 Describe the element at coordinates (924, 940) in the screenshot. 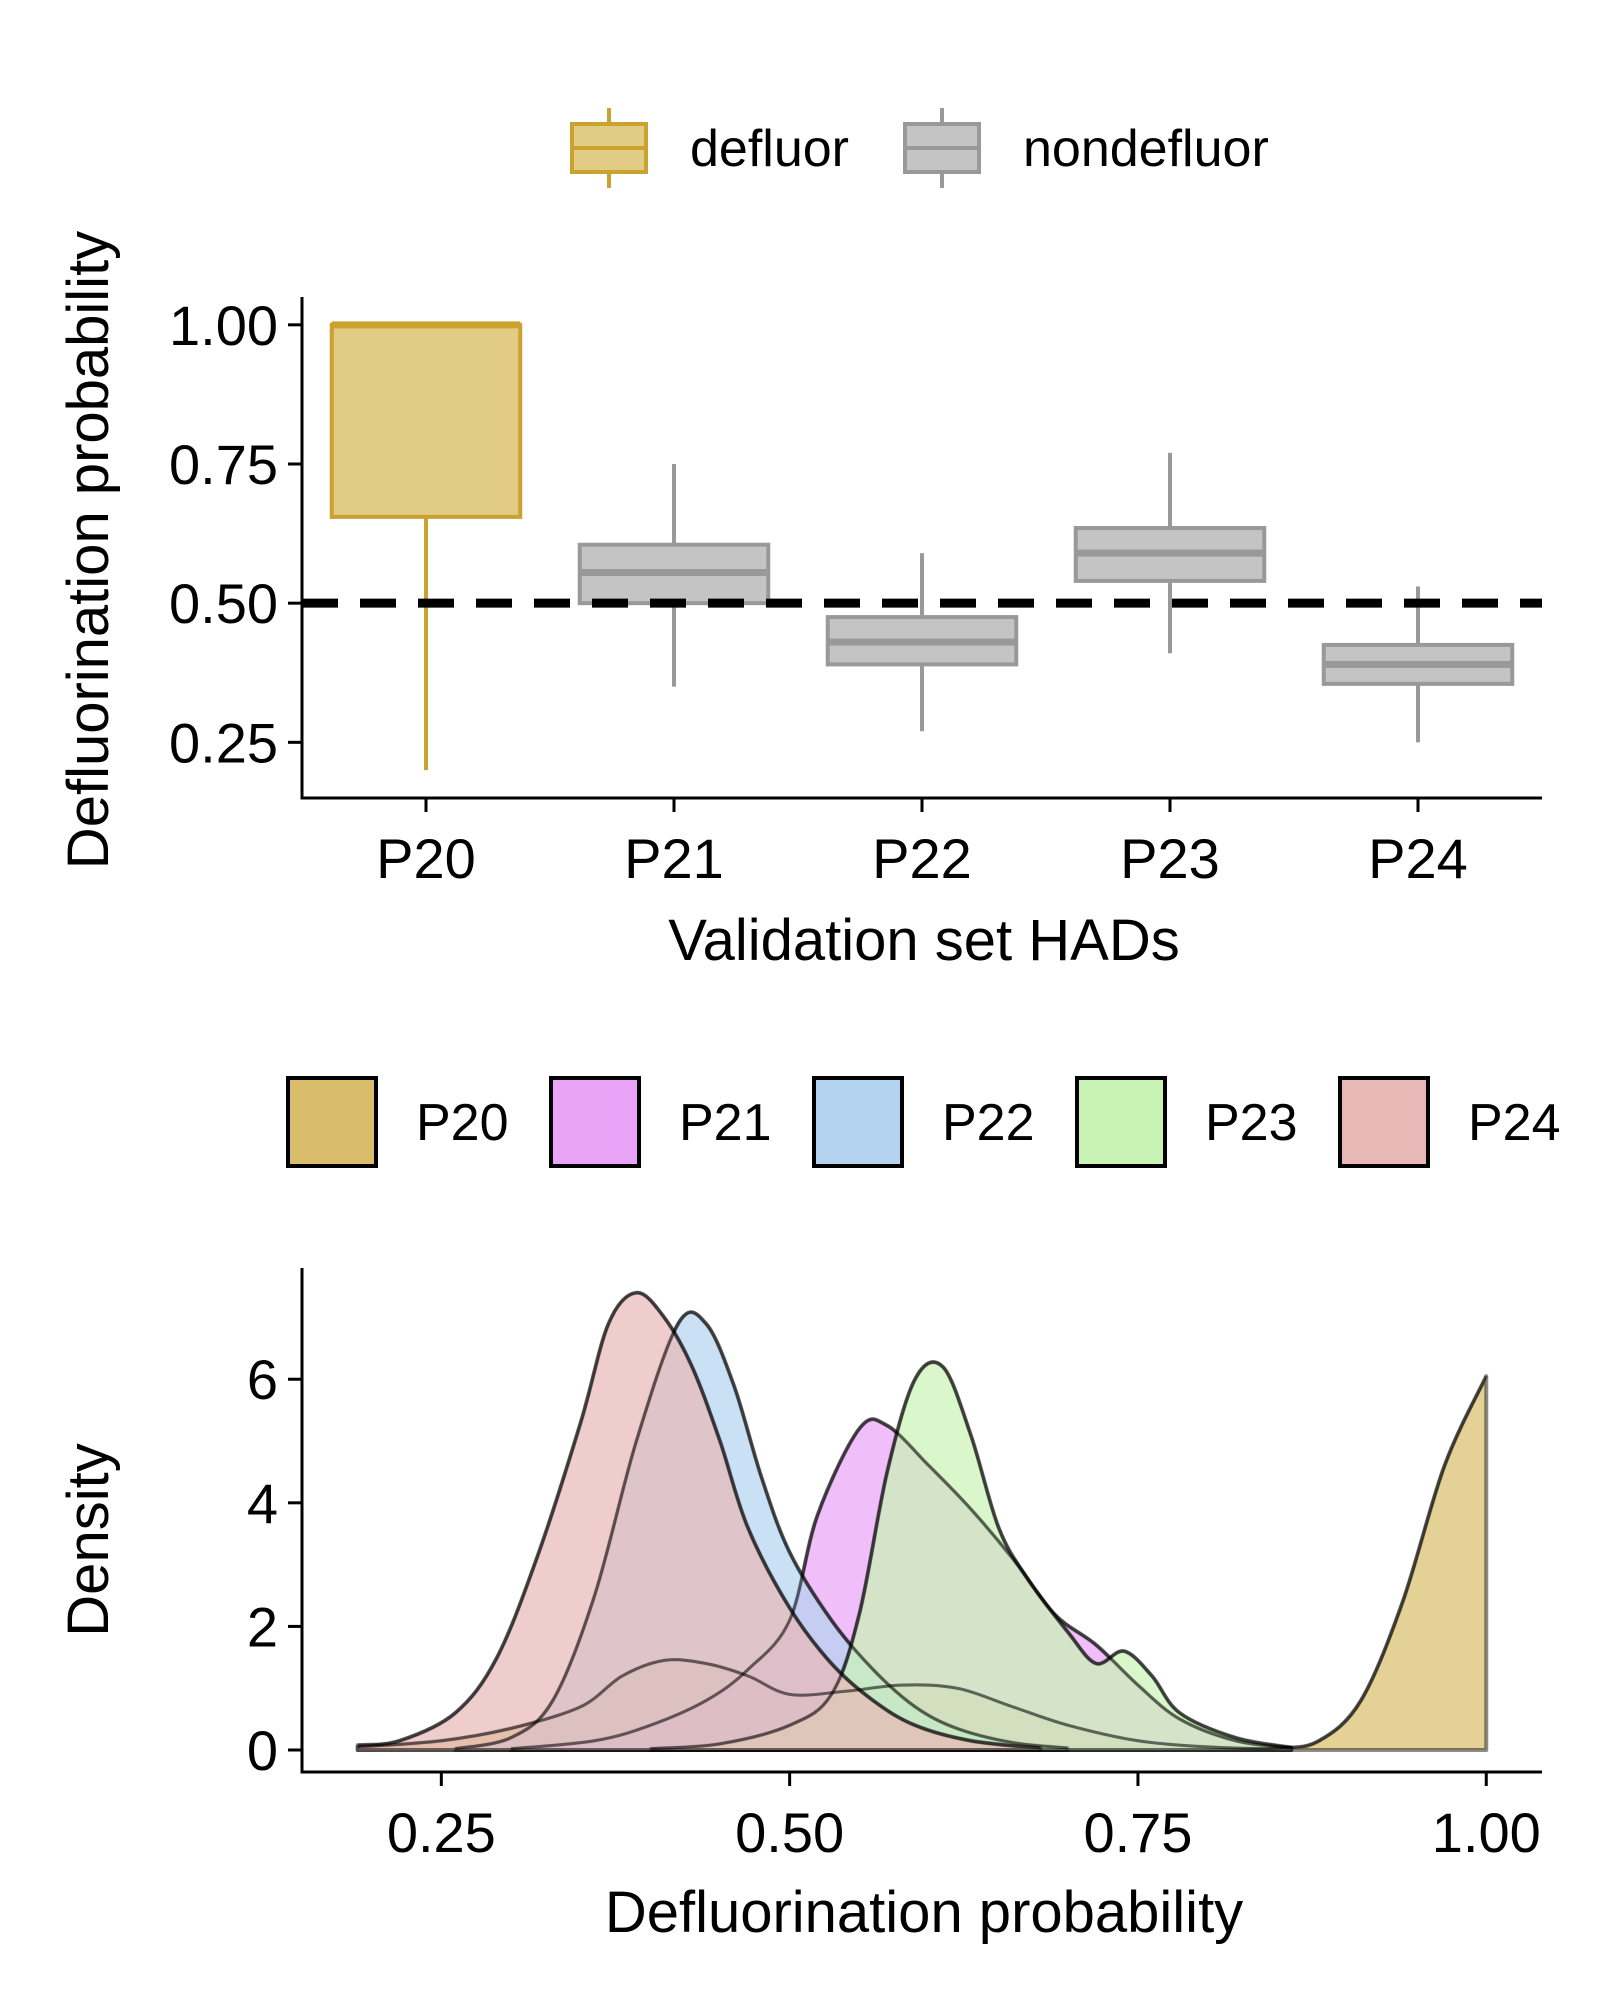

I see `box-x-axis-title: Validation set HADs` at that location.